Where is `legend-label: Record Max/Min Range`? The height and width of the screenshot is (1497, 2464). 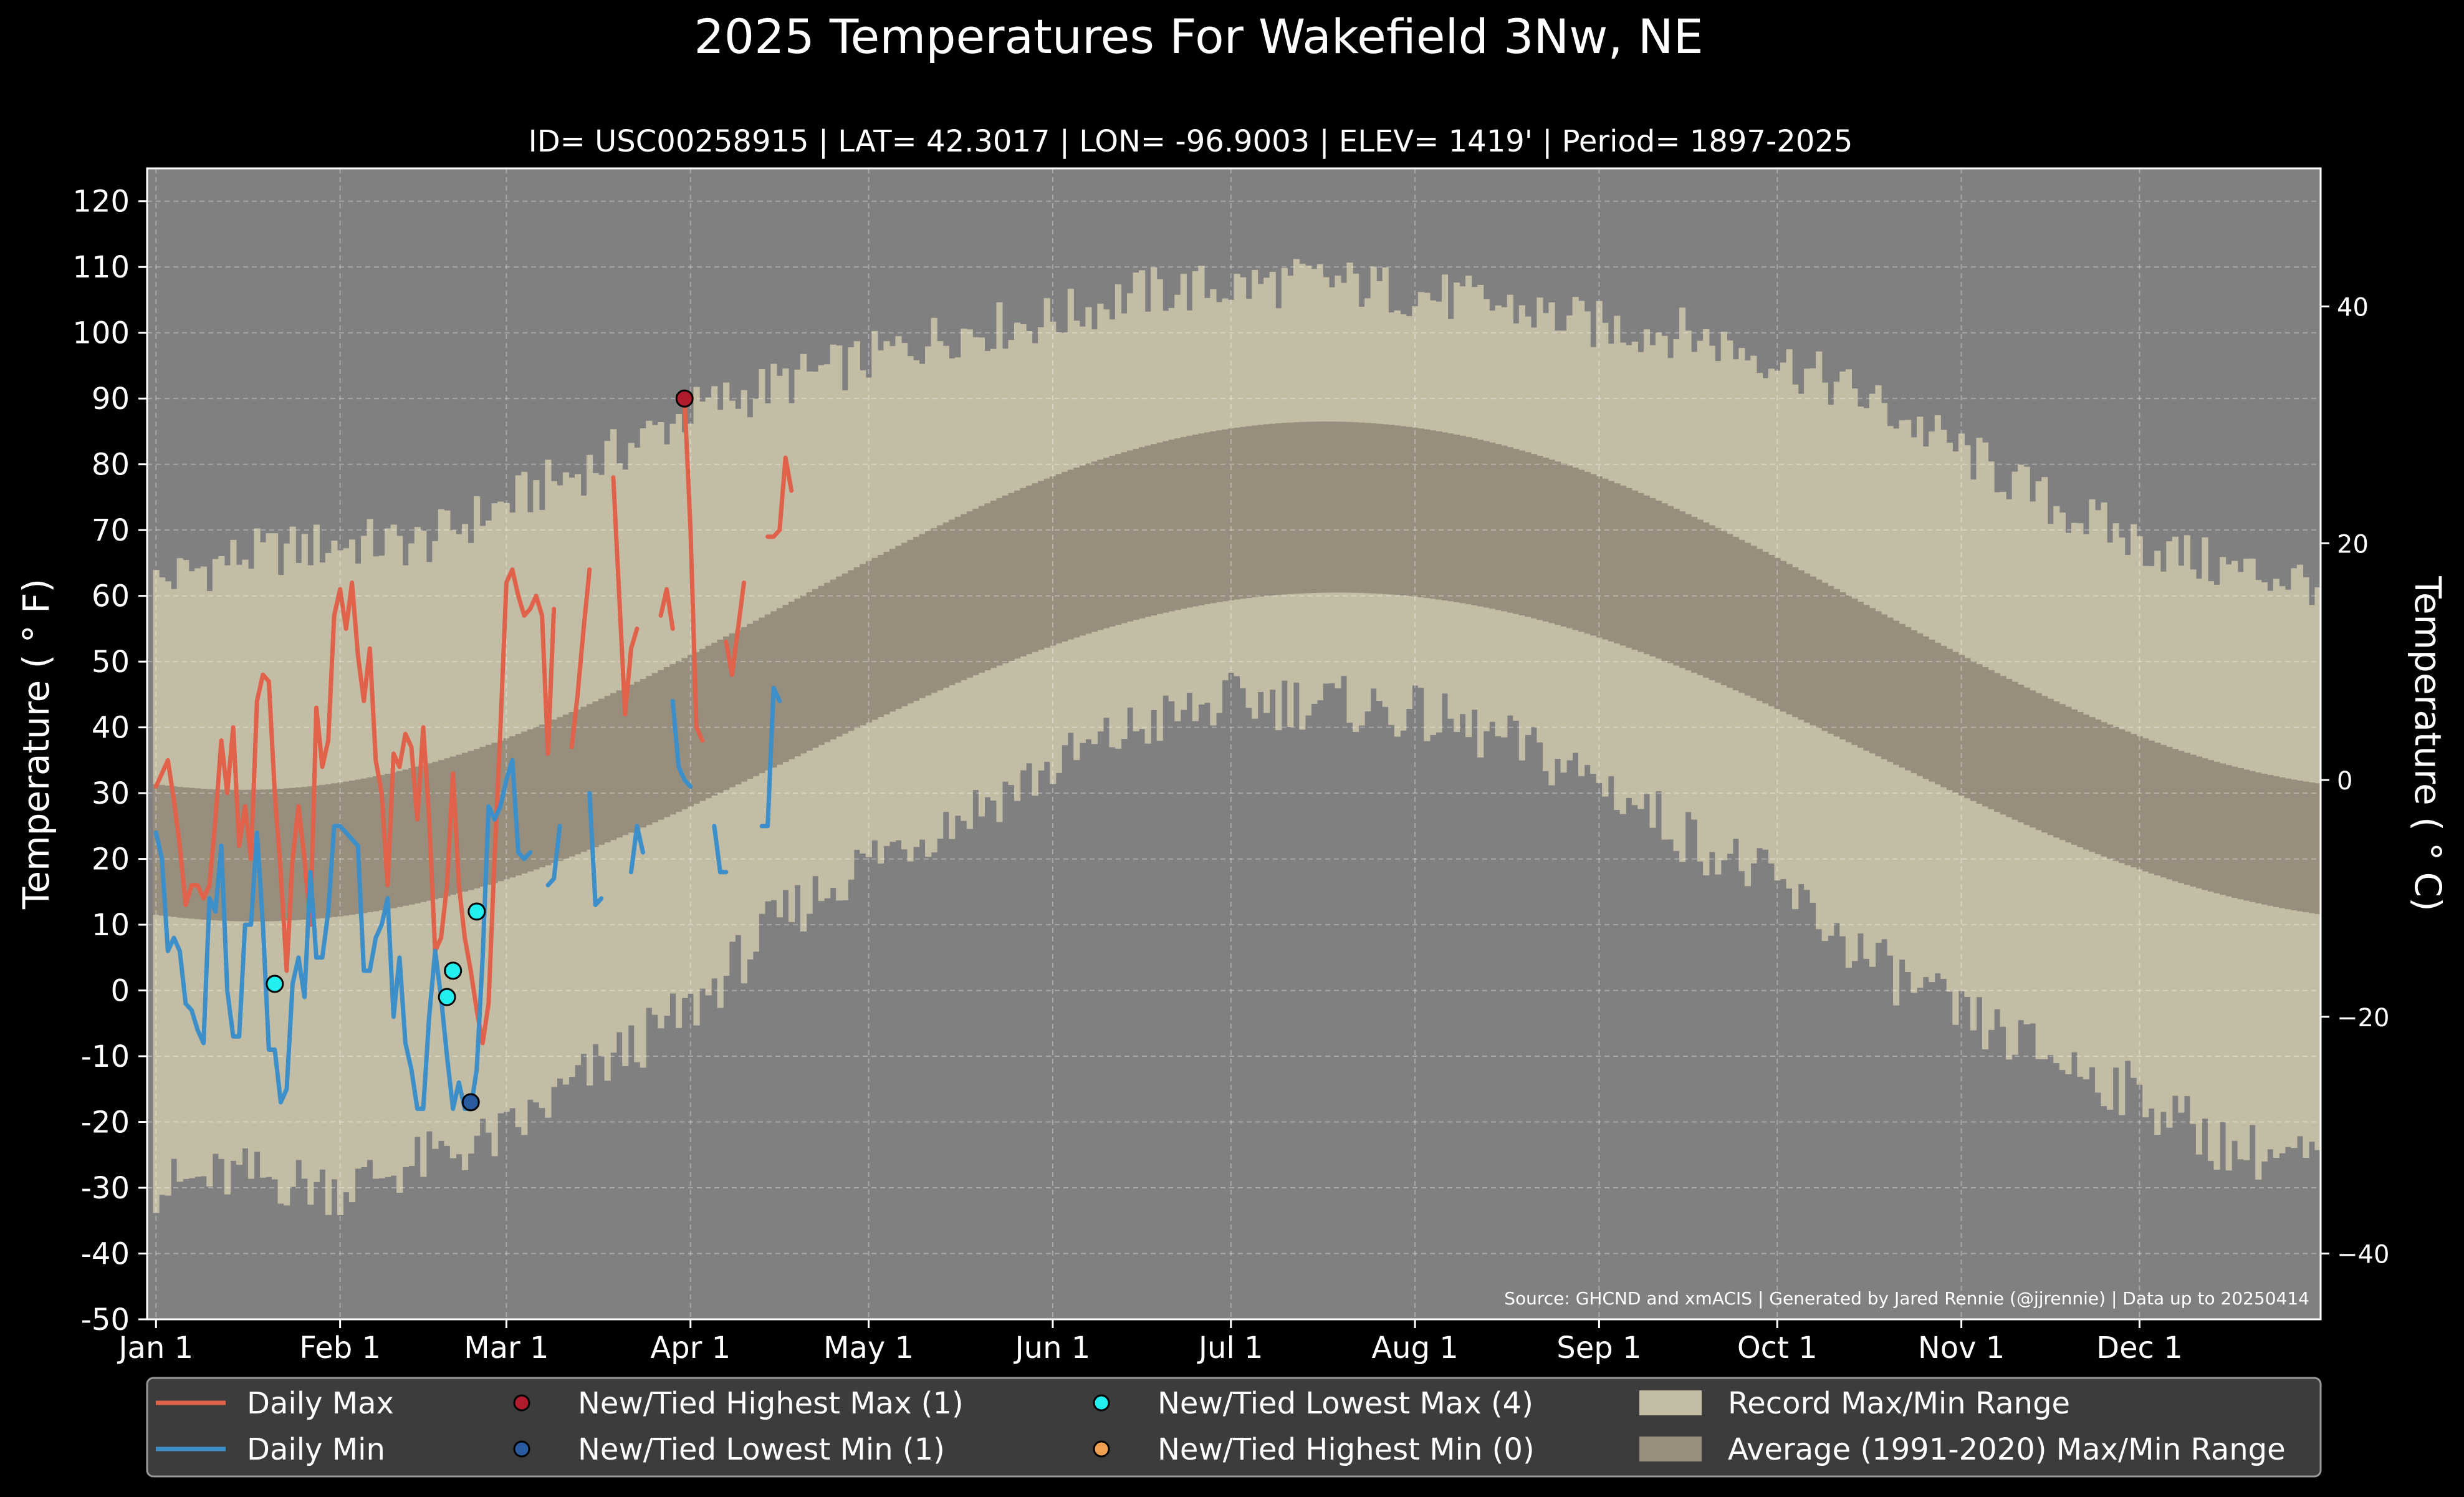
legend-label: Record Max/Min Range is located at coordinates (1899, 1403).